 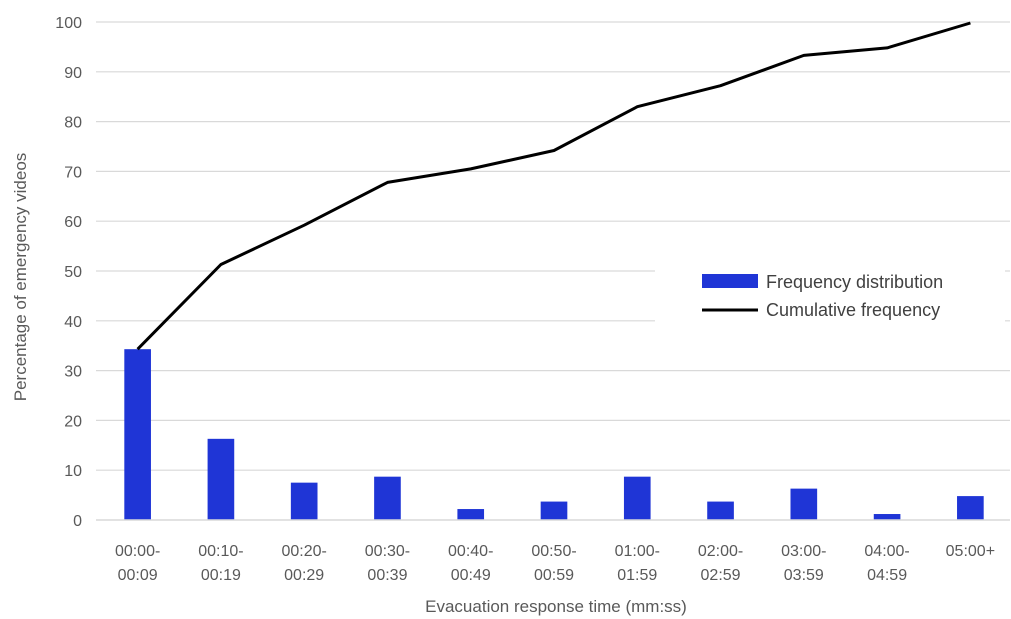 I want to click on x-tick-label: 00:40-00:49, so click(x=470, y=563).